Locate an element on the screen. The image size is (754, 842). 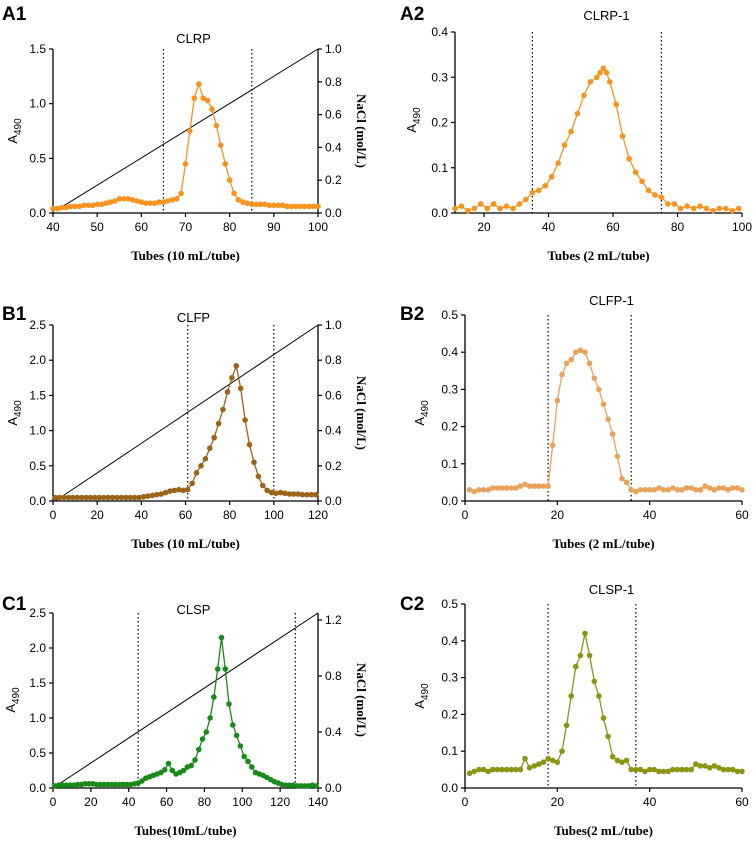
x-tick-label: 0 is located at coordinates (465, 515).